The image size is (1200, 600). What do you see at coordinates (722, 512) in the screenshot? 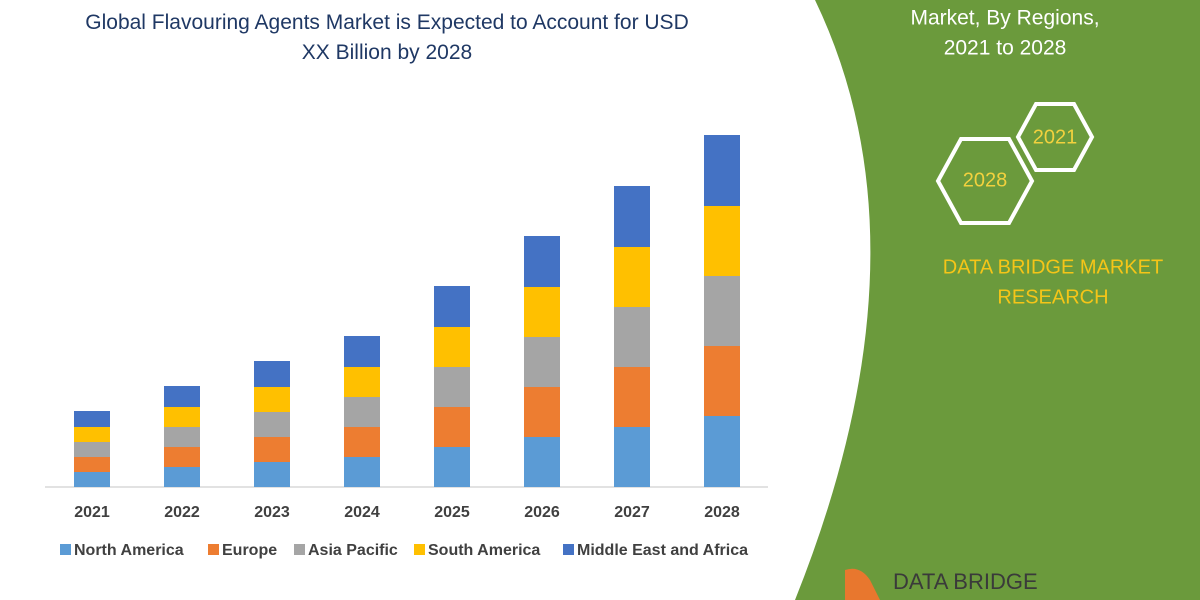
I see `x-tick-label: 2028` at bounding box center [722, 512].